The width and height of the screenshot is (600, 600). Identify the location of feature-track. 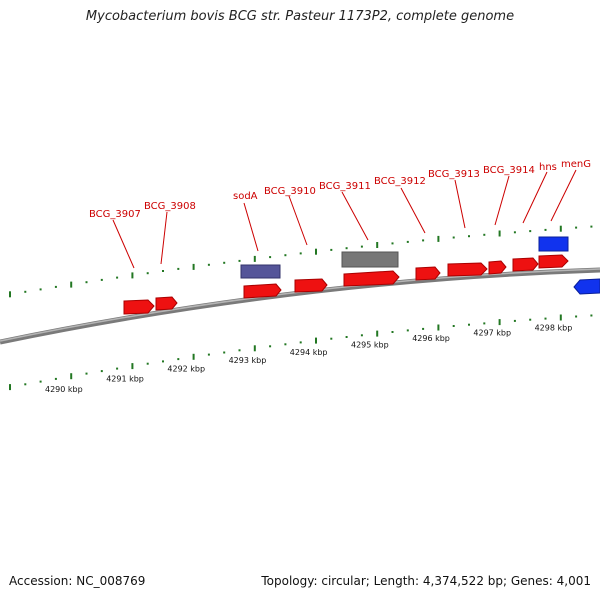
(361, 275).